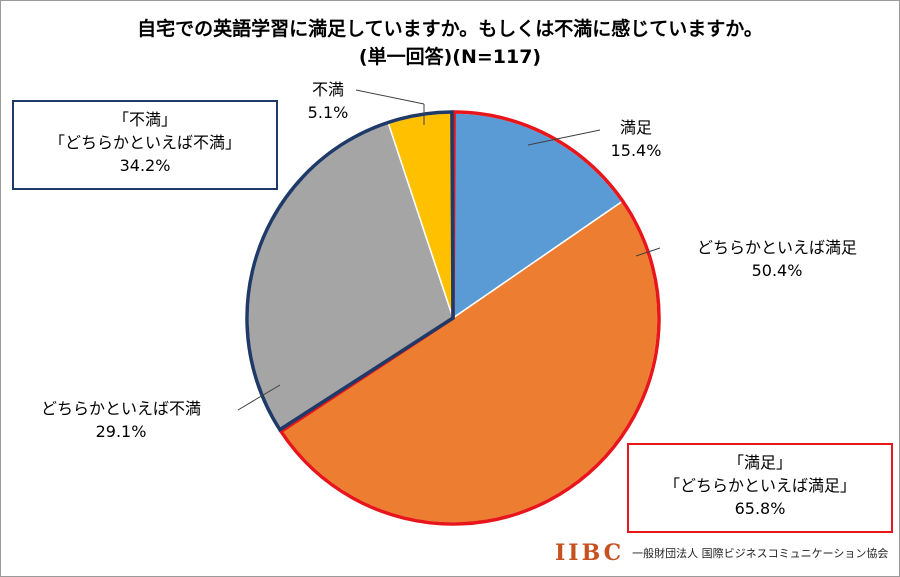 The image size is (900, 577). What do you see at coordinates (564, 137) in the screenshot?
I see `leader-satisfied` at bounding box center [564, 137].